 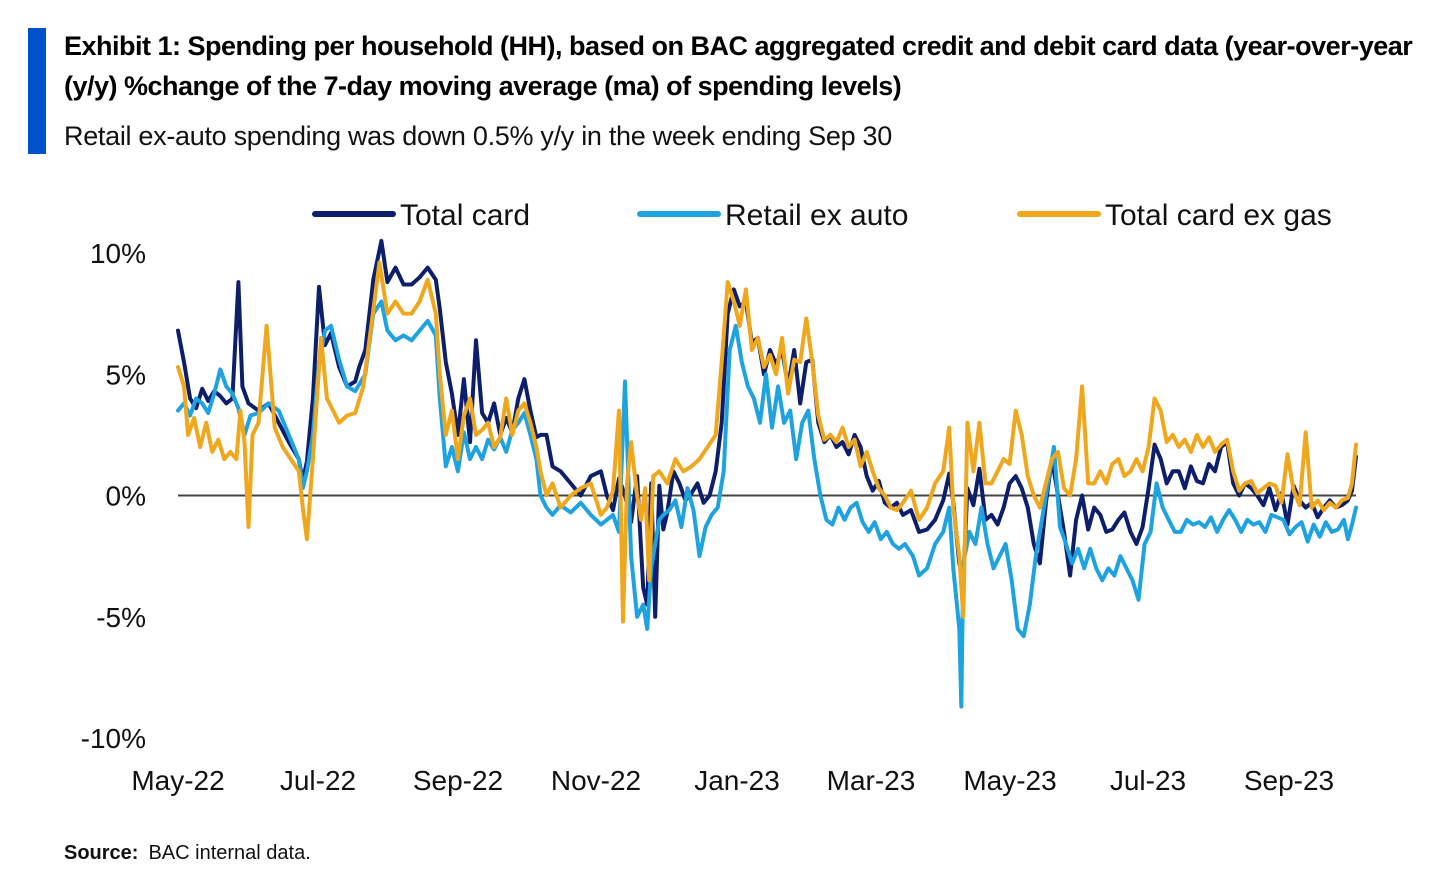 I want to click on legend-label: Retail ex auto, so click(x=816, y=215).